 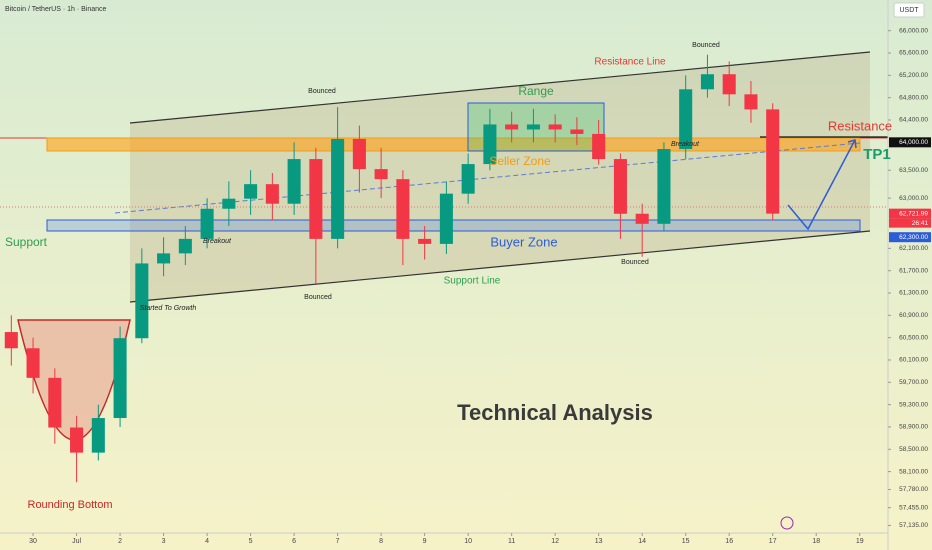 I want to click on y-tick-label: 60,500.00, so click(x=913, y=337).